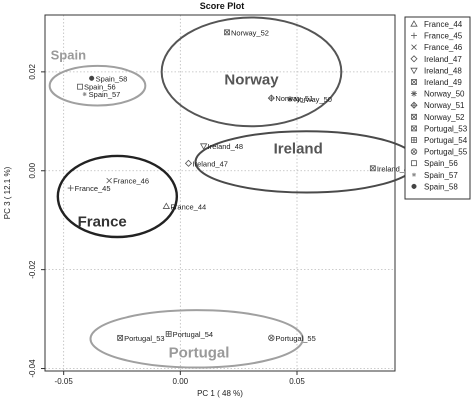 The width and height of the screenshot is (474, 405). Describe the element at coordinates (294, 98) in the screenshot. I see `point-label: Norway_51` at that location.